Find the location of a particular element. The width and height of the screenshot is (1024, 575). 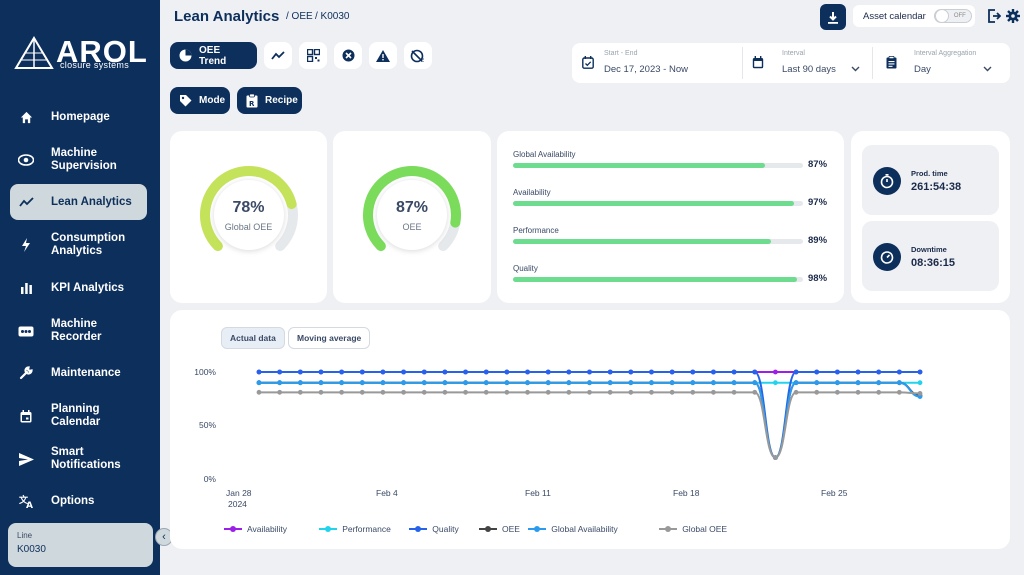

sidebar-item-lean-analytics: Lean Analytics is located at coordinates (78, 202).